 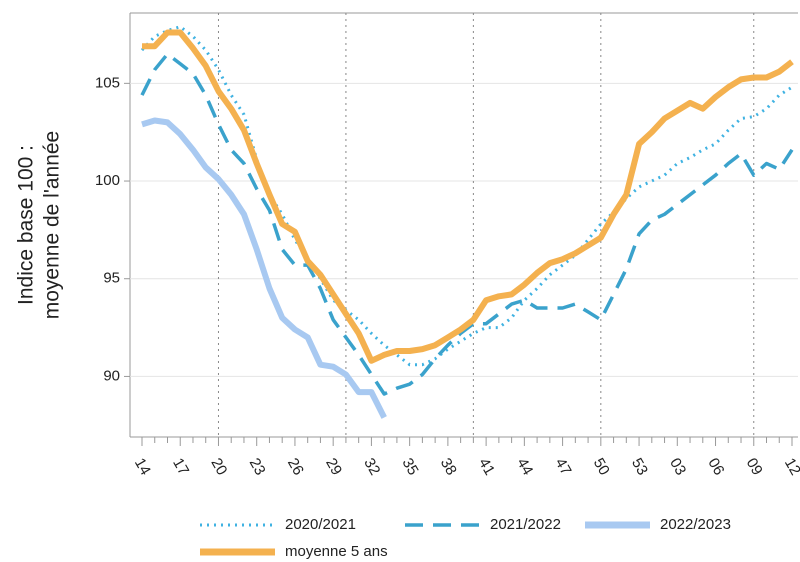 I want to click on x-tick-label: 03, so click(x=677, y=466).